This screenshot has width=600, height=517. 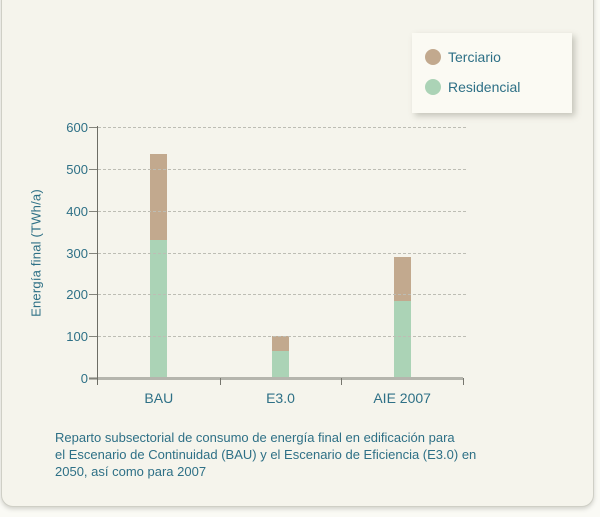 I want to click on legend-item-residencial: Residencial, so click(x=498, y=86).